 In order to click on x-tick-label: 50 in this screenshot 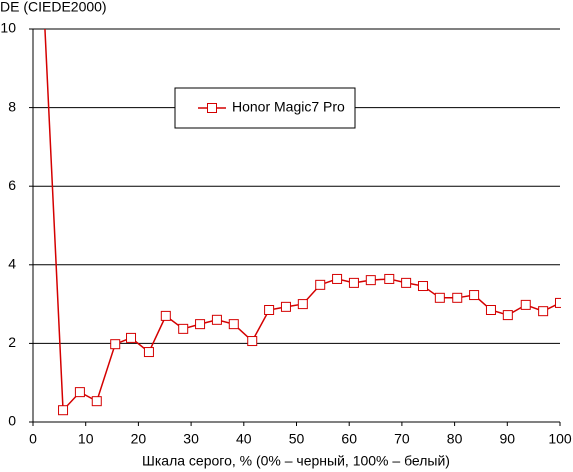, I will do `click(297, 439)`.